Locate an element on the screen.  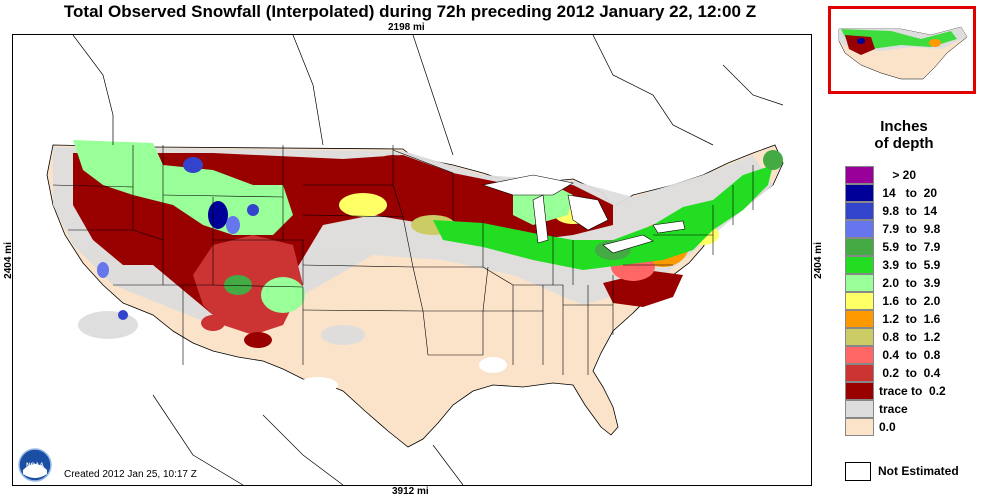
legend-item: 3.9 to 5.9 is located at coordinates (910, 265).